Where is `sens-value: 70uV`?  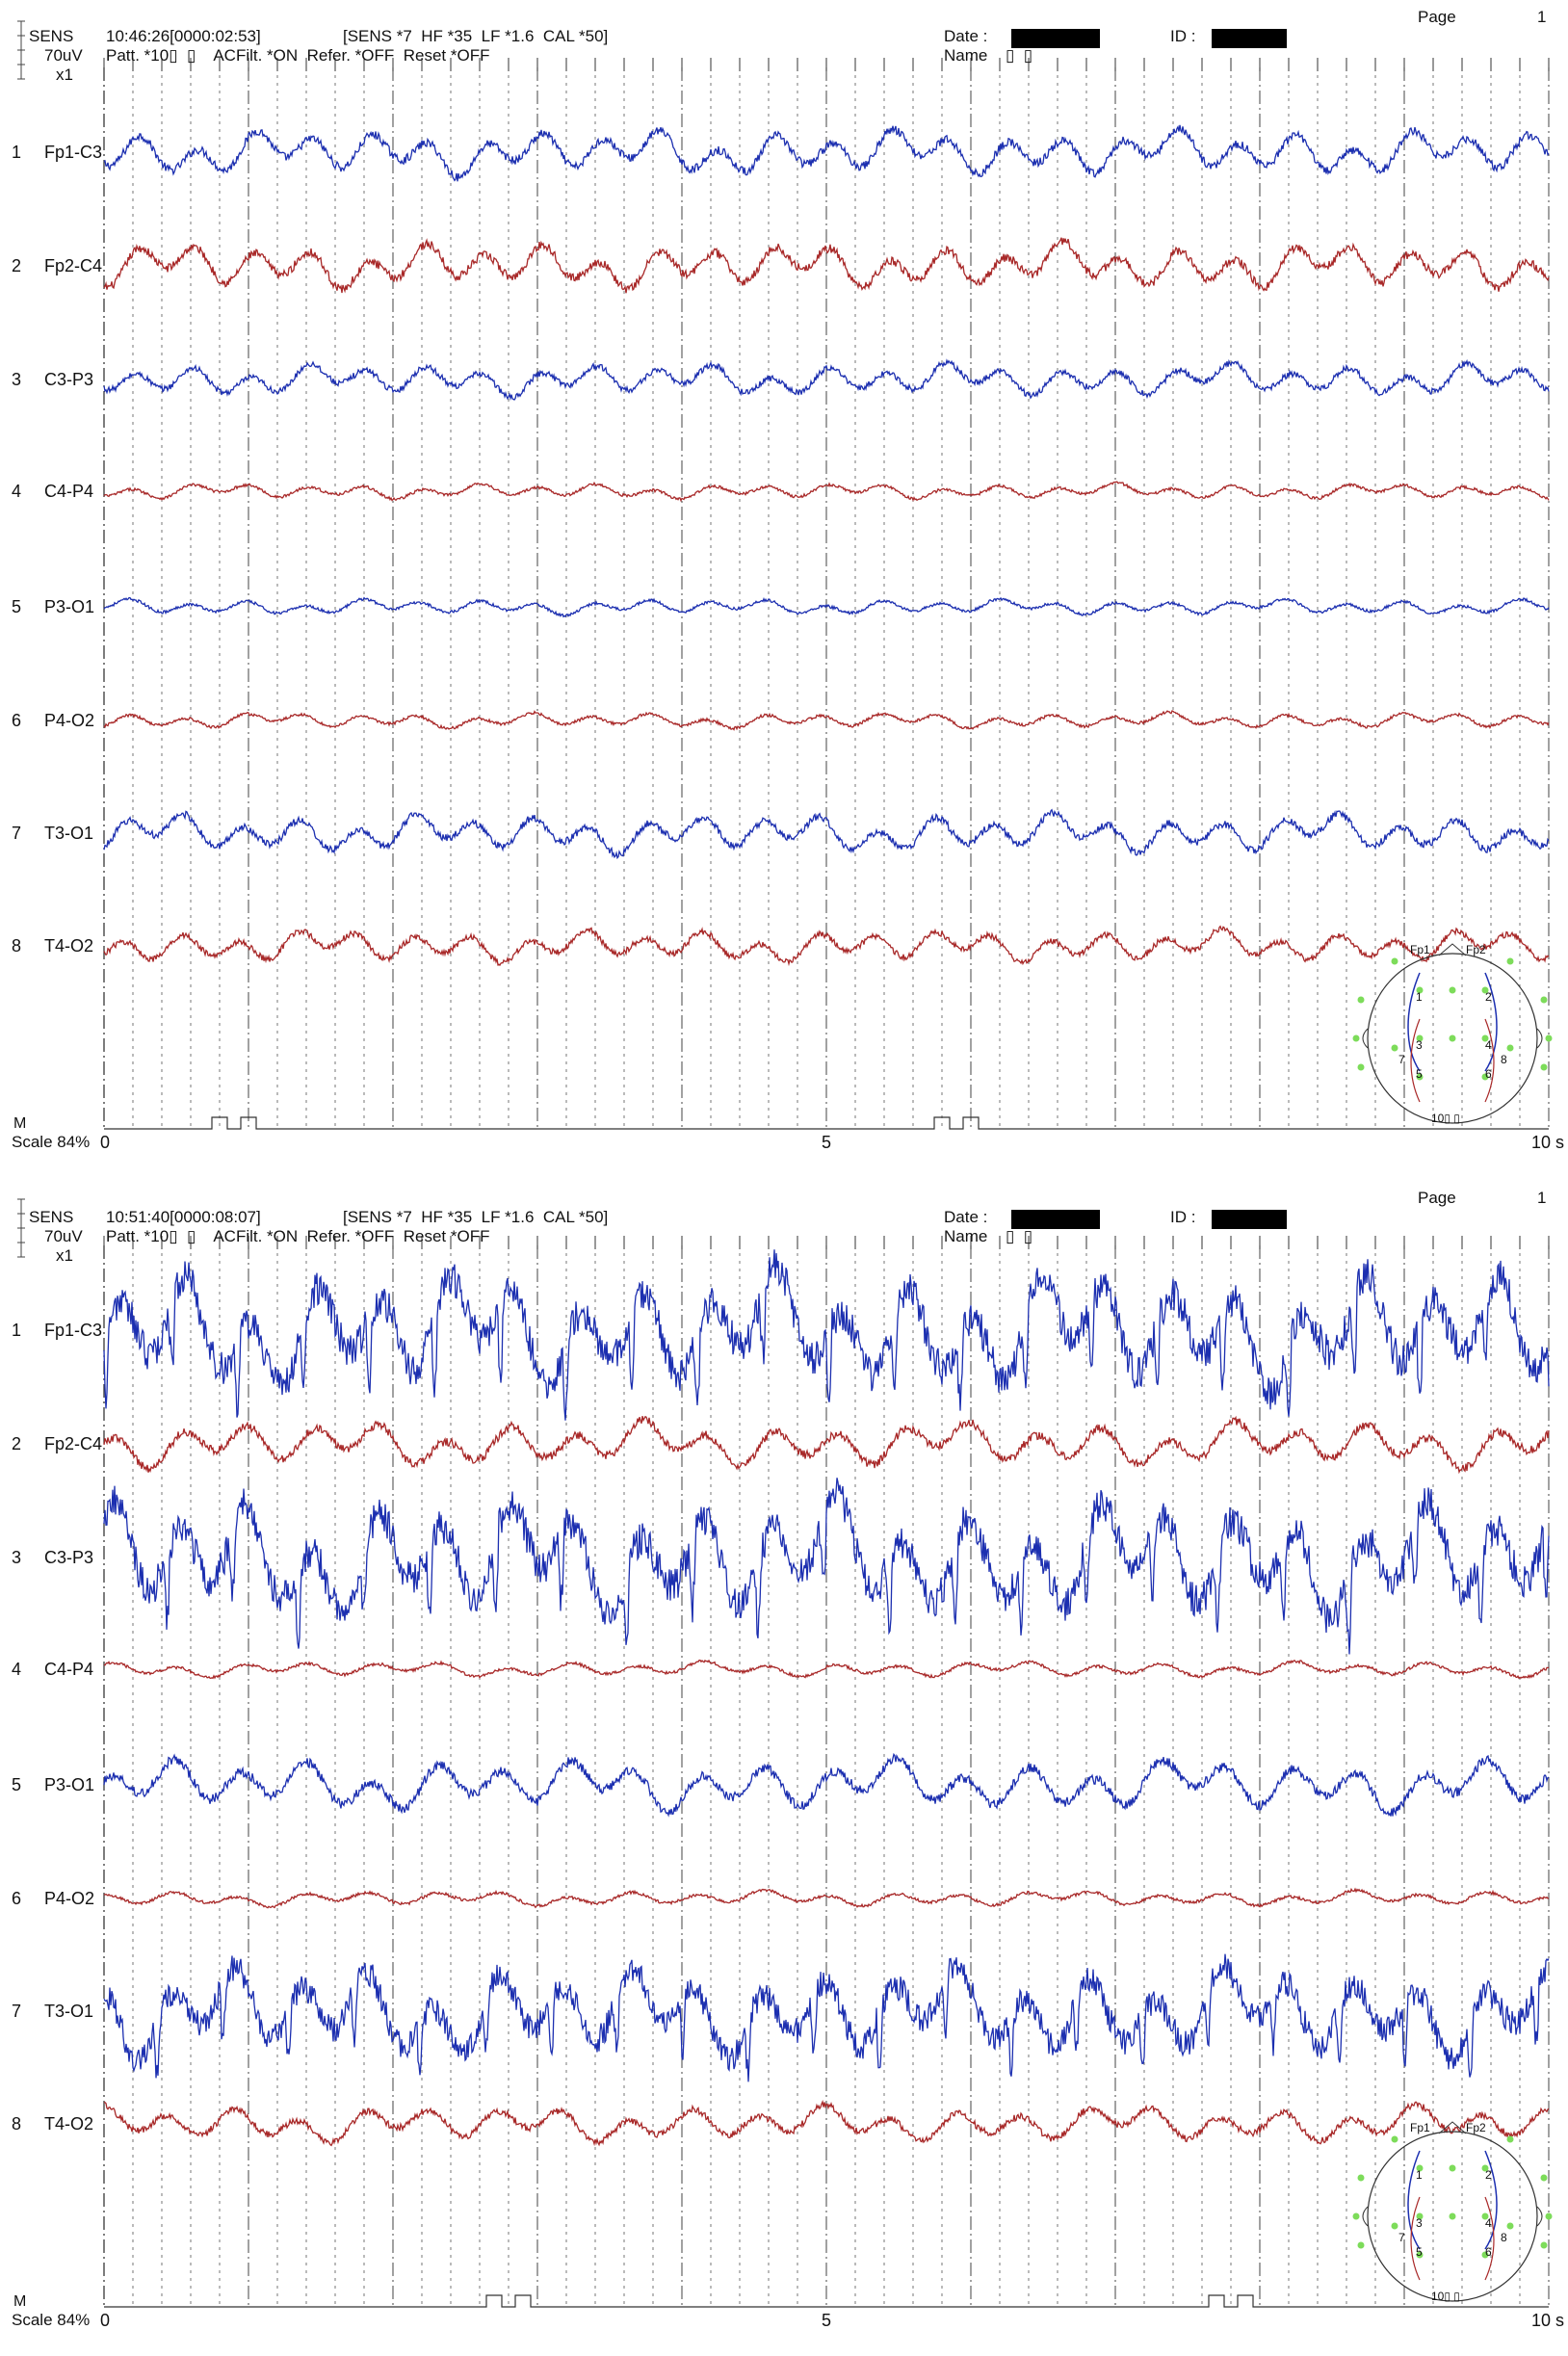 sens-value: 70uV is located at coordinates (63, 1236).